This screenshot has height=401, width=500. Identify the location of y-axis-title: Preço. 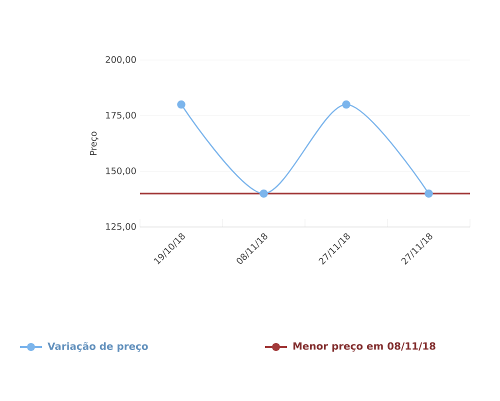
(94, 143).